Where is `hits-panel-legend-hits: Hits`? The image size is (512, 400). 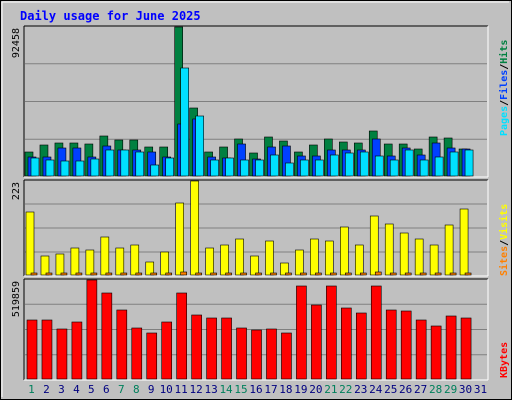 hits-panel-legend-hits: Hits is located at coordinates (504, 52).